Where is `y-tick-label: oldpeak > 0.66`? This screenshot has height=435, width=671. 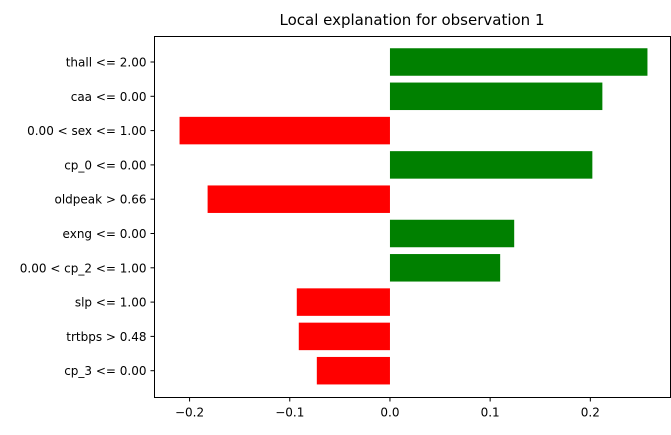 y-tick-label: oldpeak > 0.66 is located at coordinates (101, 200).